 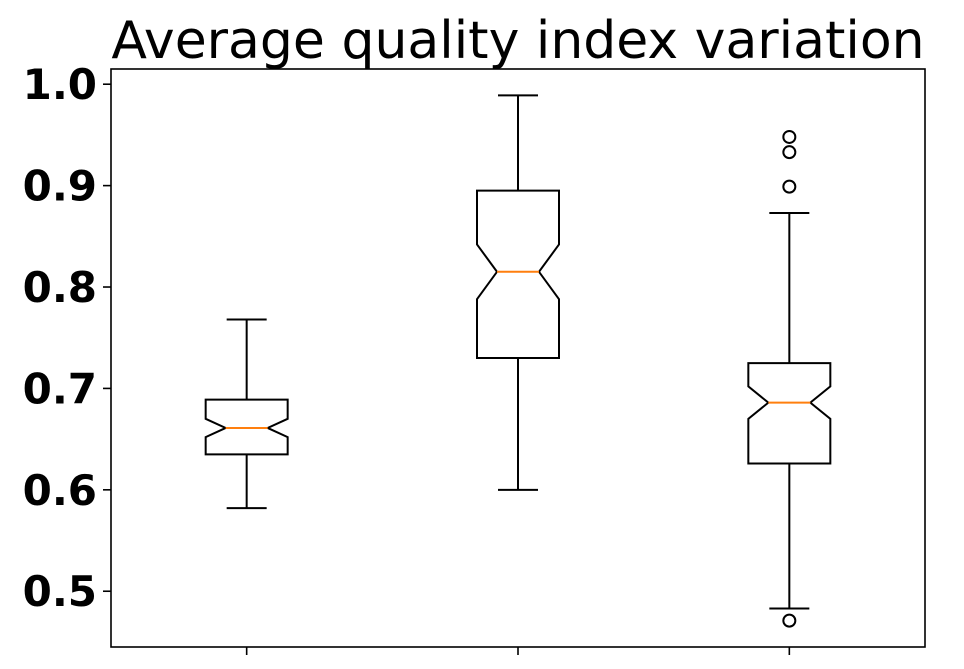 I want to click on y-tick-label: 1.0, so click(x=60, y=84).